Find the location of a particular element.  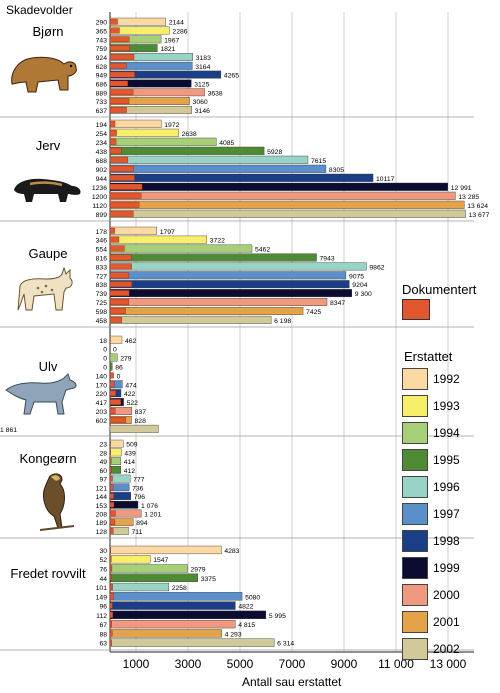

compensated-value-label: 414 is located at coordinates (130, 462).